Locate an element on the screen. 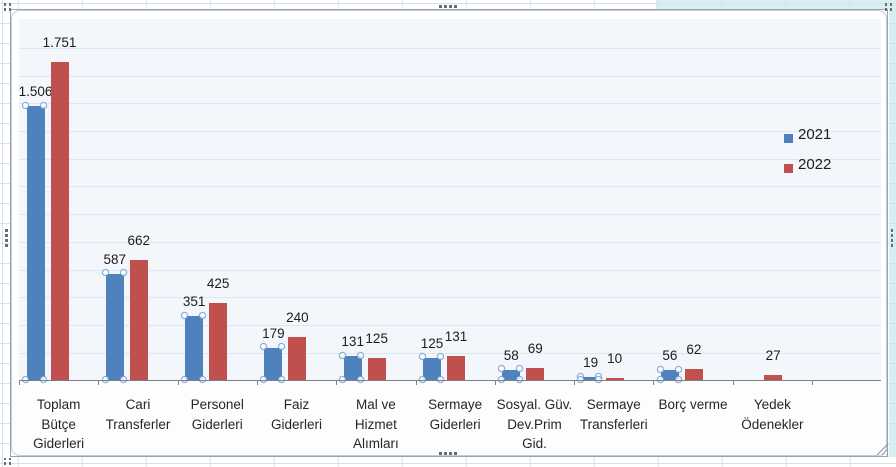 The height and width of the screenshot is (467, 896). data-label-2022-9: 27 is located at coordinates (773, 356).